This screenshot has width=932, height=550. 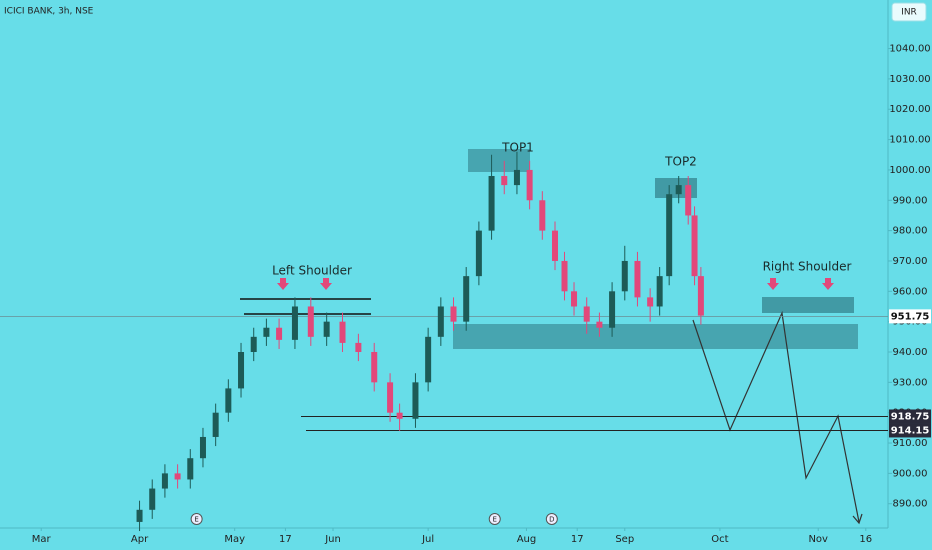 I want to click on price-tag-label: 914.15, so click(x=910, y=430).